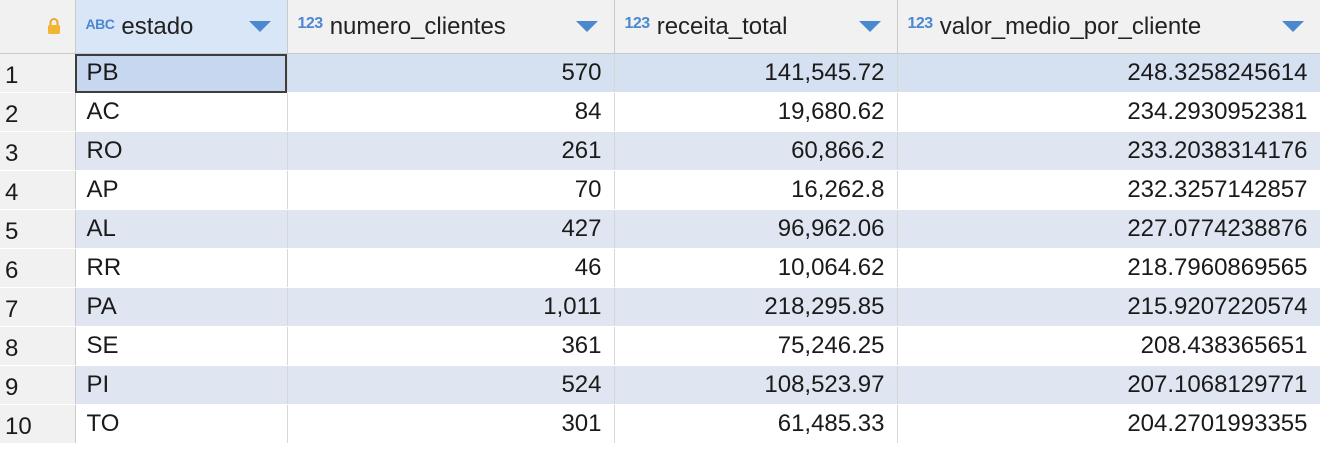 Image resolution: width=1320 pixels, height=450 pixels. I want to click on cell-estado: AP, so click(181, 190).